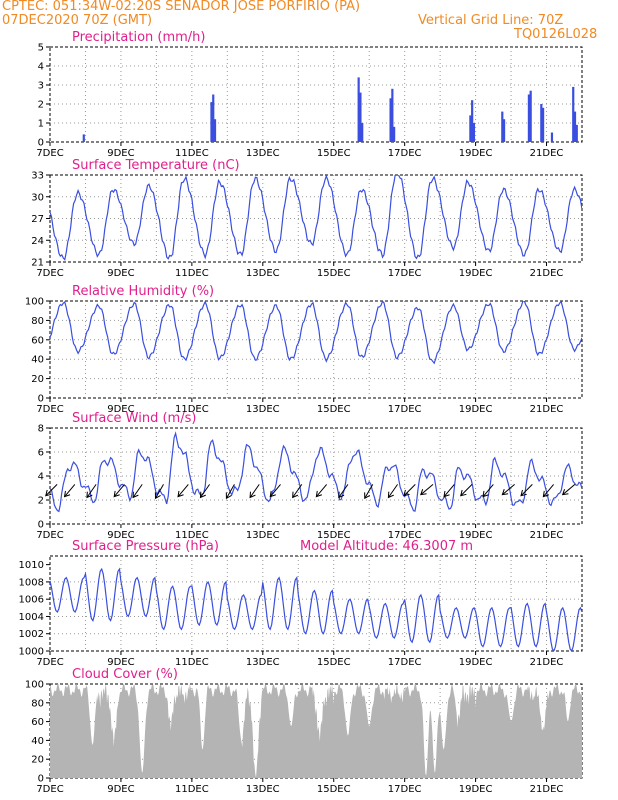  Describe the element at coordinates (138, 37) in the screenshot. I see `panel-title: Precipitation (mm/h)` at that location.